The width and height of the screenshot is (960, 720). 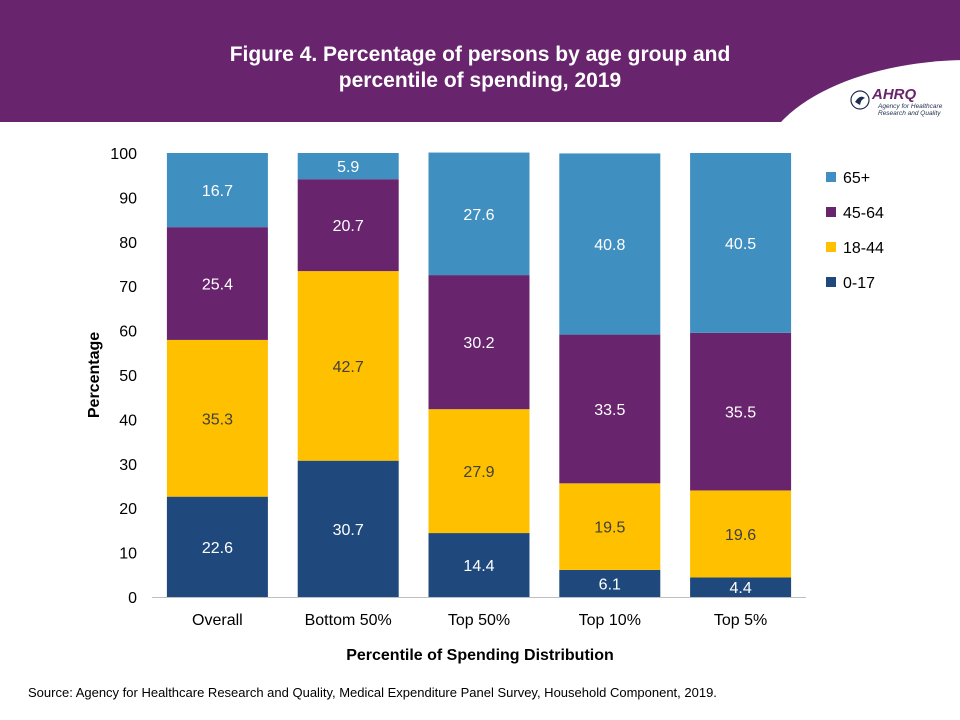 What do you see at coordinates (128, 198) in the screenshot?
I see `y-tick-label: 90` at bounding box center [128, 198].